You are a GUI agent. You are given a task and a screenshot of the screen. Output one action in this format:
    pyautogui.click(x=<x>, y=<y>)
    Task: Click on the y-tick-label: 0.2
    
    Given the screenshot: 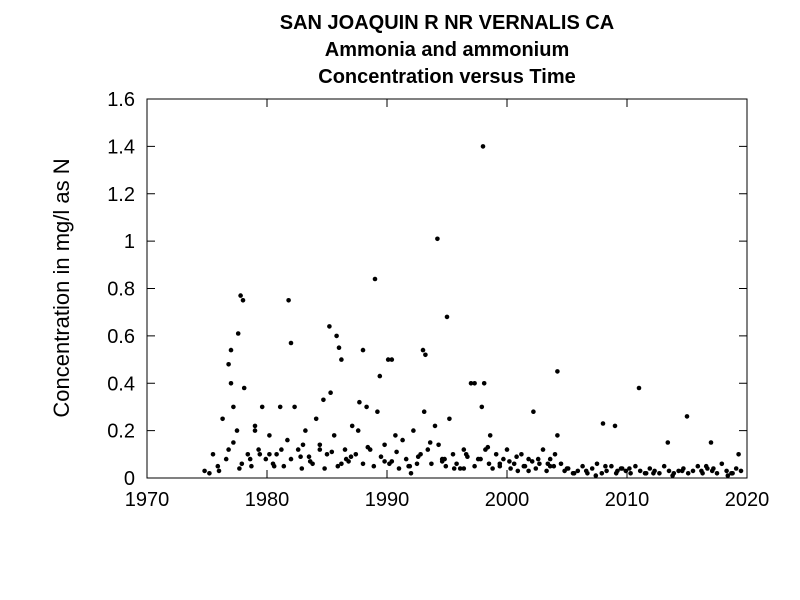 What is the action you would take?
    pyautogui.click(x=121, y=432)
    